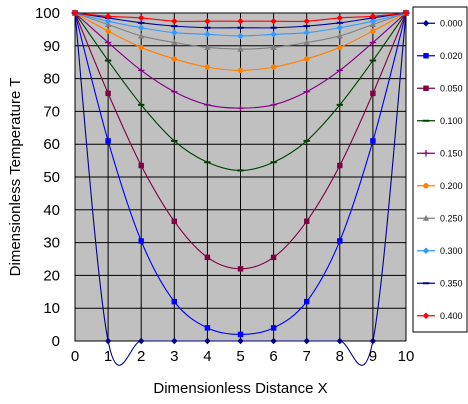 The image size is (468, 404). I want to click on legend-entry: 0.150, so click(440, 153).